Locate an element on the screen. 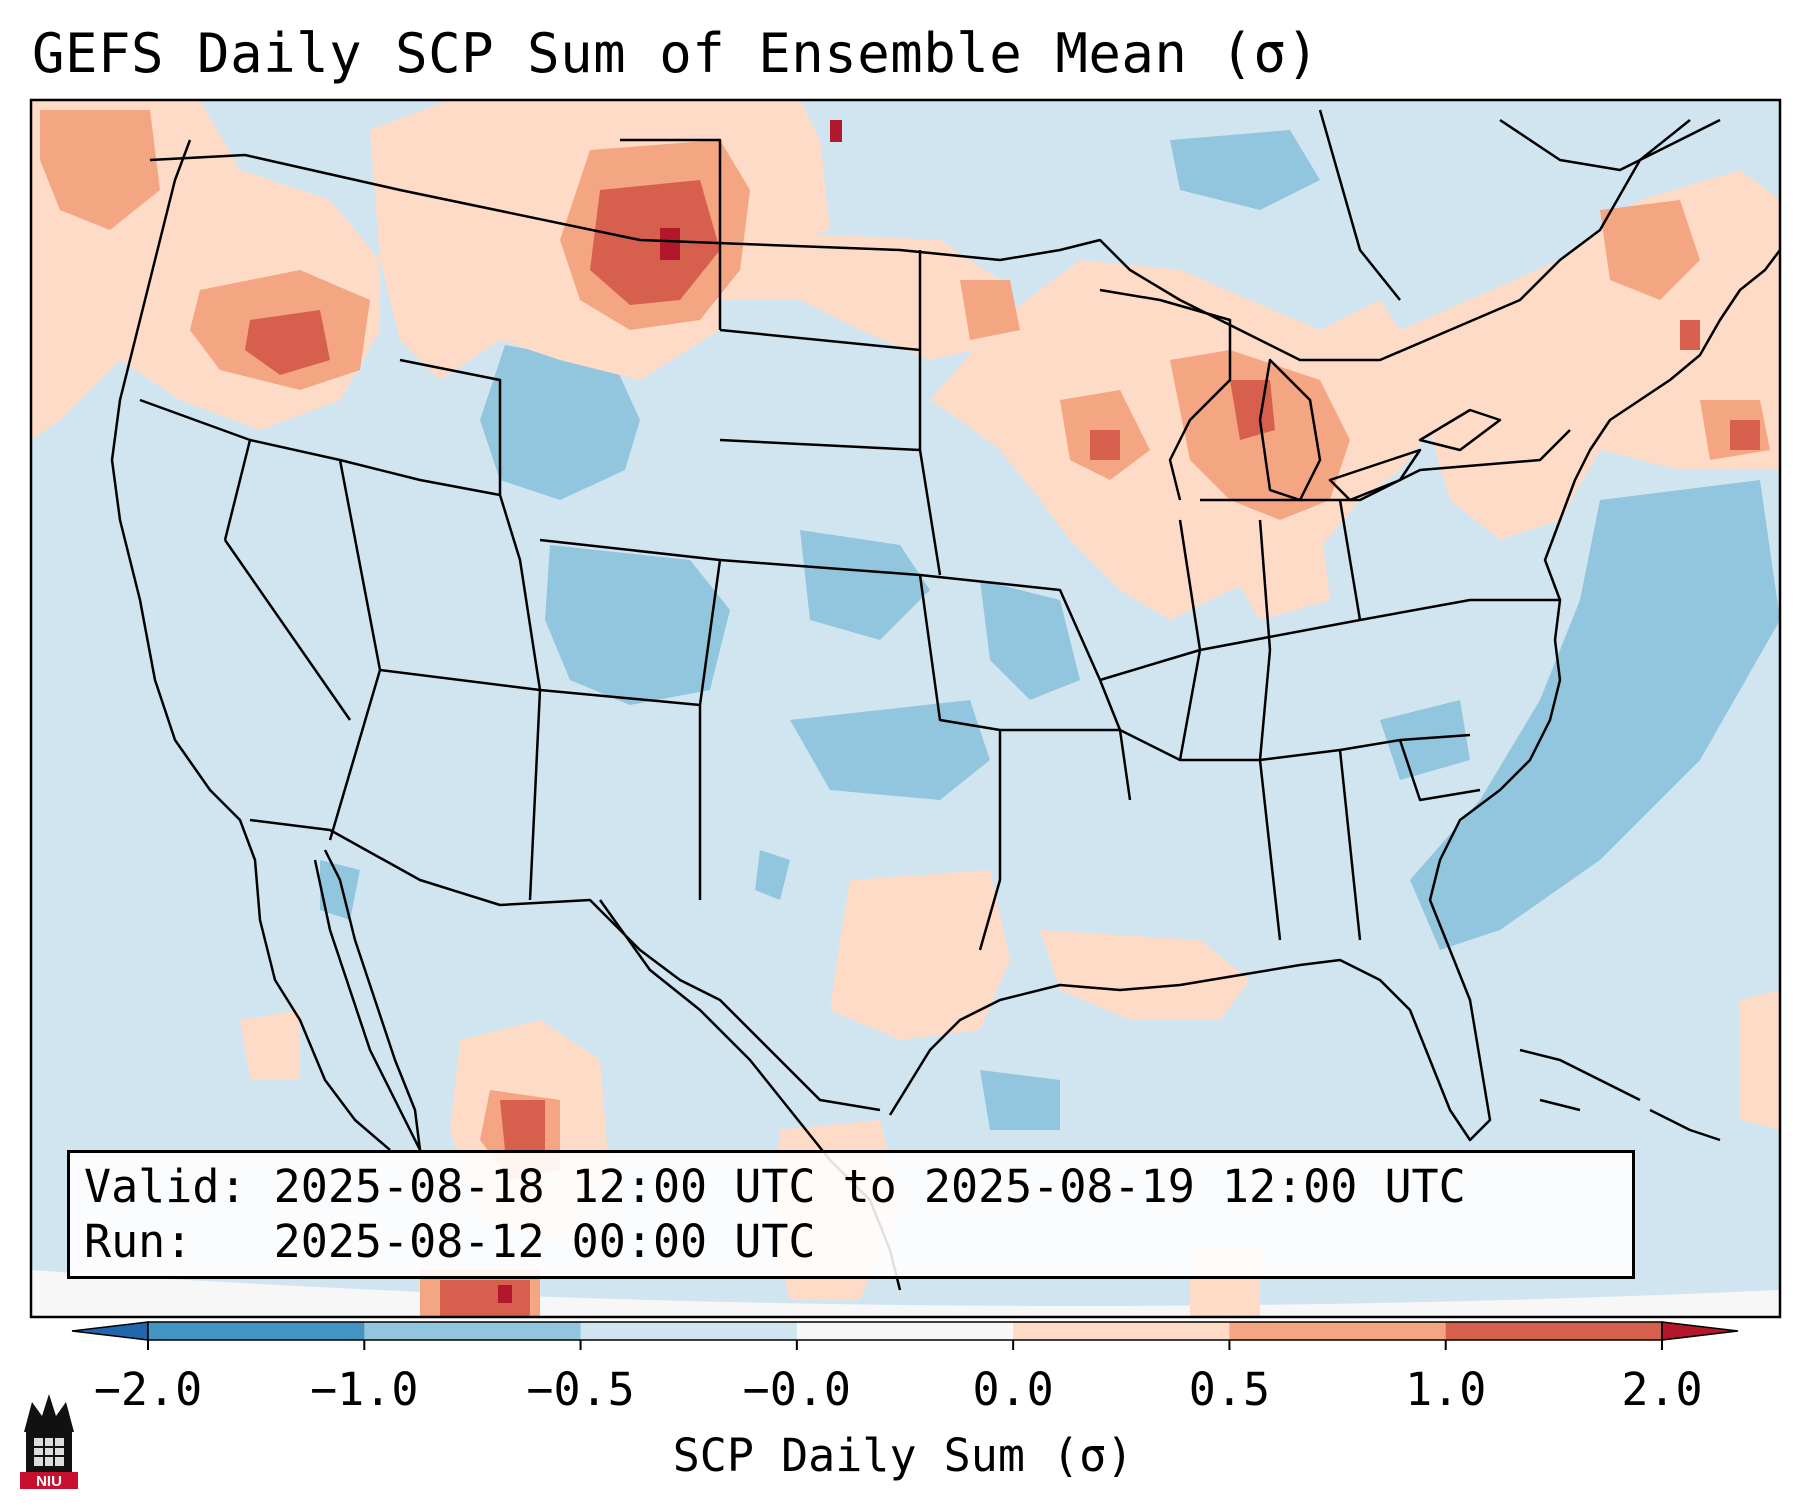  state-lines-west is located at coordinates (430, 629).